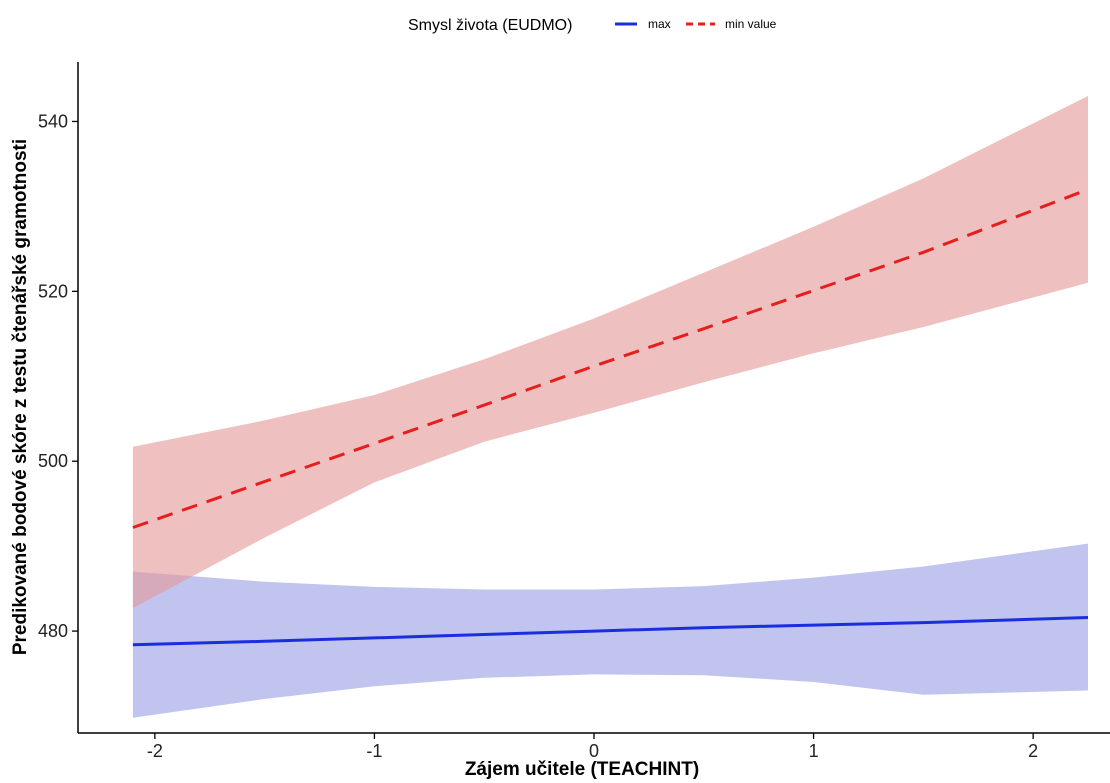  What do you see at coordinates (659, 24) in the screenshot?
I see `legend-label-max: max` at bounding box center [659, 24].